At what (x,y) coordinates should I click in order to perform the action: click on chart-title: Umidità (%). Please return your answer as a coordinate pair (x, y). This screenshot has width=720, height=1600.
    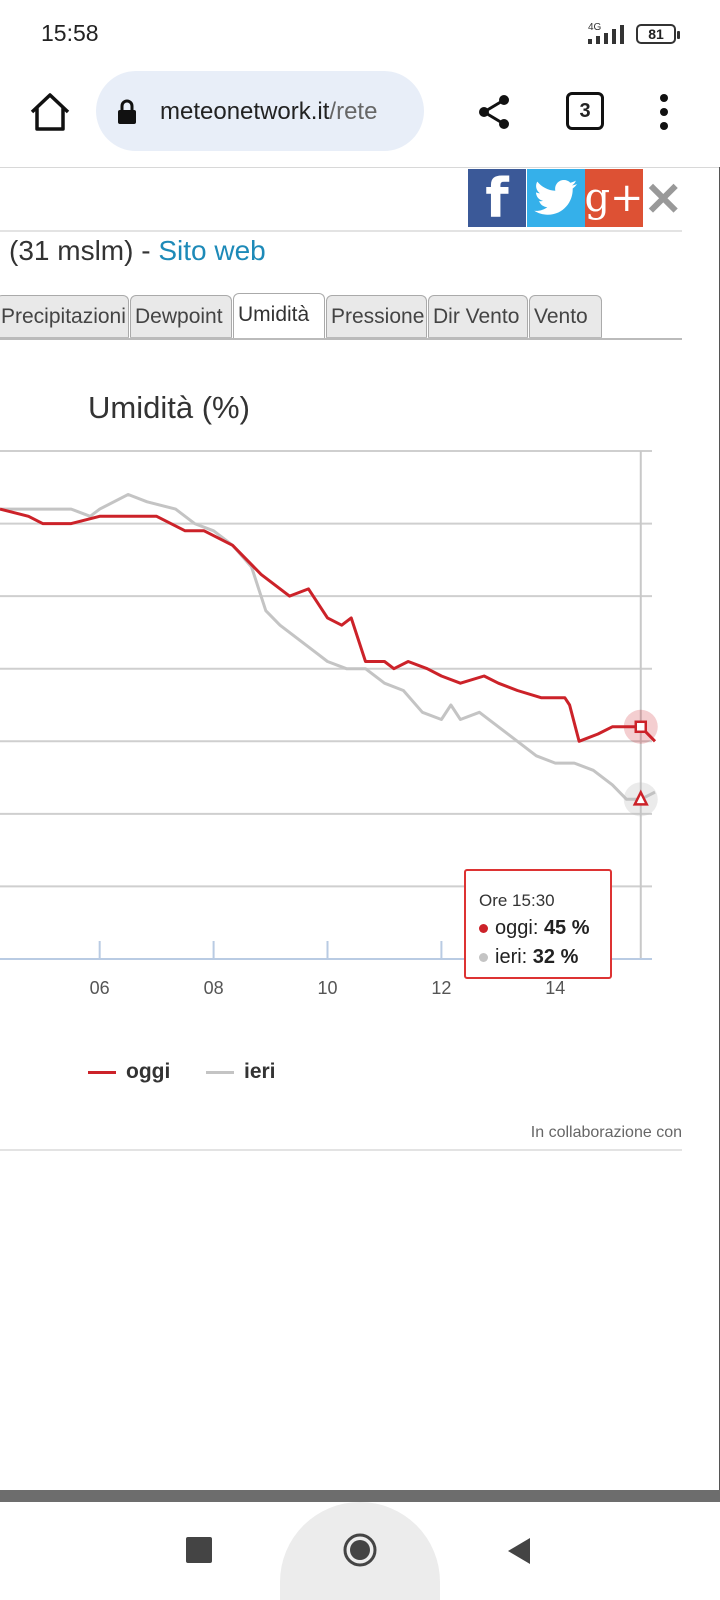
    Looking at the image, I should click on (169, 407).